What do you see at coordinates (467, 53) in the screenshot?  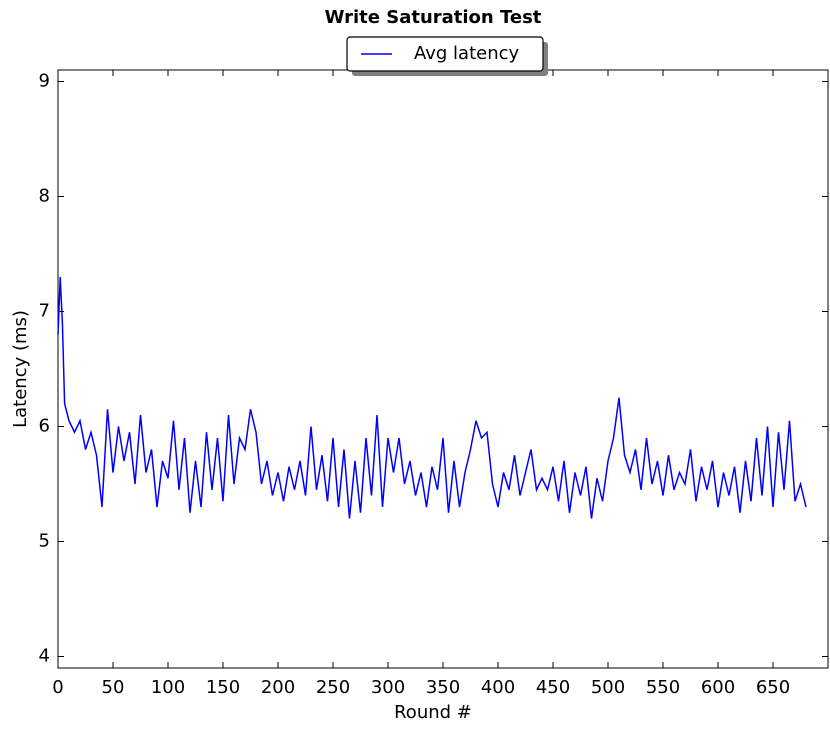 I see `legend-label: Avg latency` at bounding box center [467, 53].